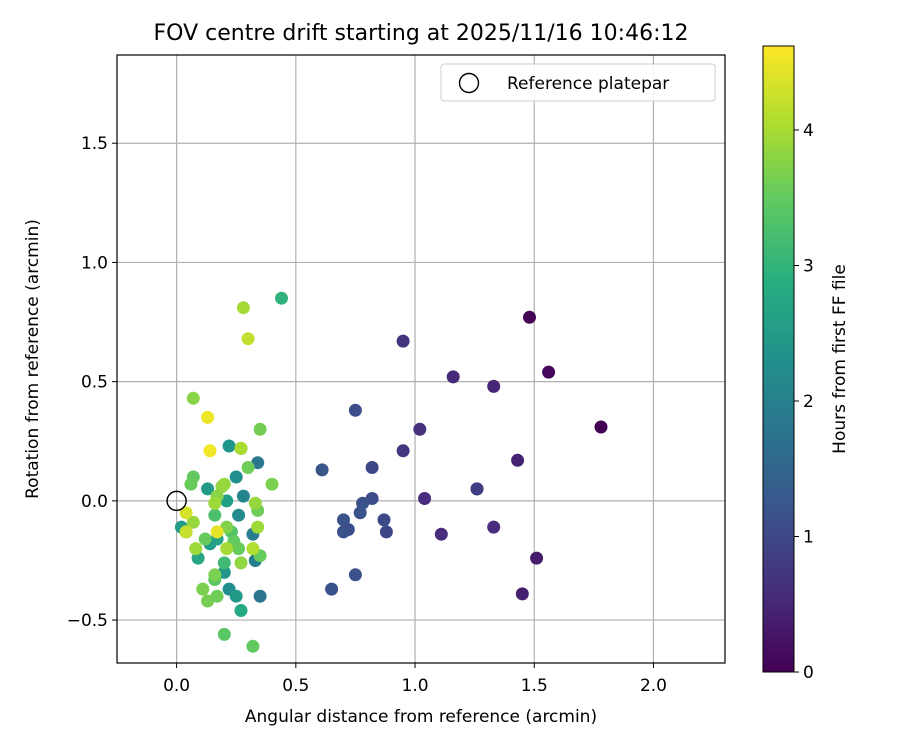 The width and height of the screenshot is (900, 750). What do you see at coordinates (808, 131) in the screenshot?
I see `colorbar-tick-label: 4` at bounding box center [808, 131].